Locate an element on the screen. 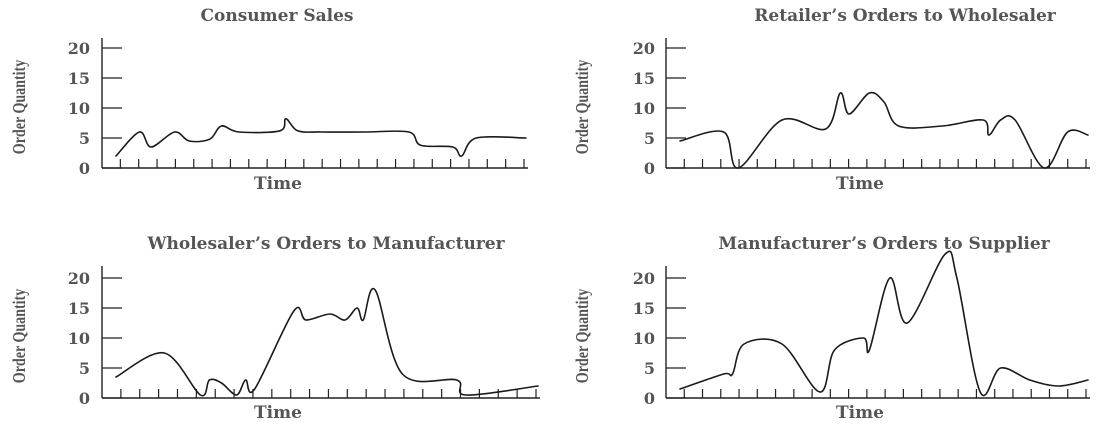  chart-title: Consumer Sales is located at coordinates (277, 16).